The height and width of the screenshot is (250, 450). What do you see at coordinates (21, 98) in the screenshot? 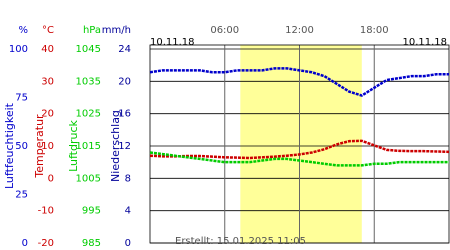
I see `y-tick-label: 75` at bounding box center [21, 98].